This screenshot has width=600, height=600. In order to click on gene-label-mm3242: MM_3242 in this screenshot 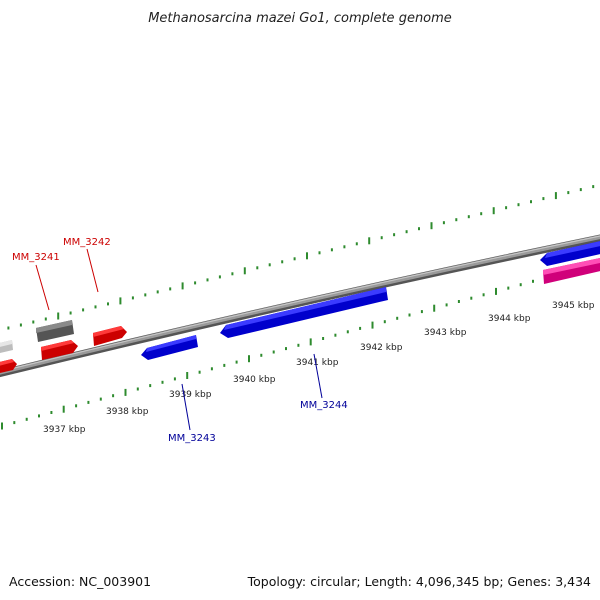, I will do `click(87, 242)`.